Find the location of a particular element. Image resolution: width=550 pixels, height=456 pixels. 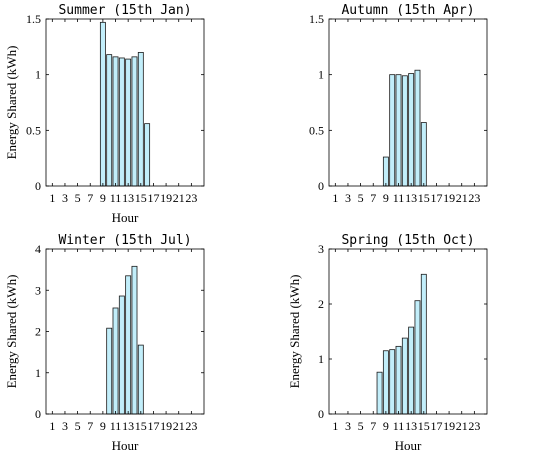

chart-title: Winter (15th Jul) is located at coordinates (124, 240).